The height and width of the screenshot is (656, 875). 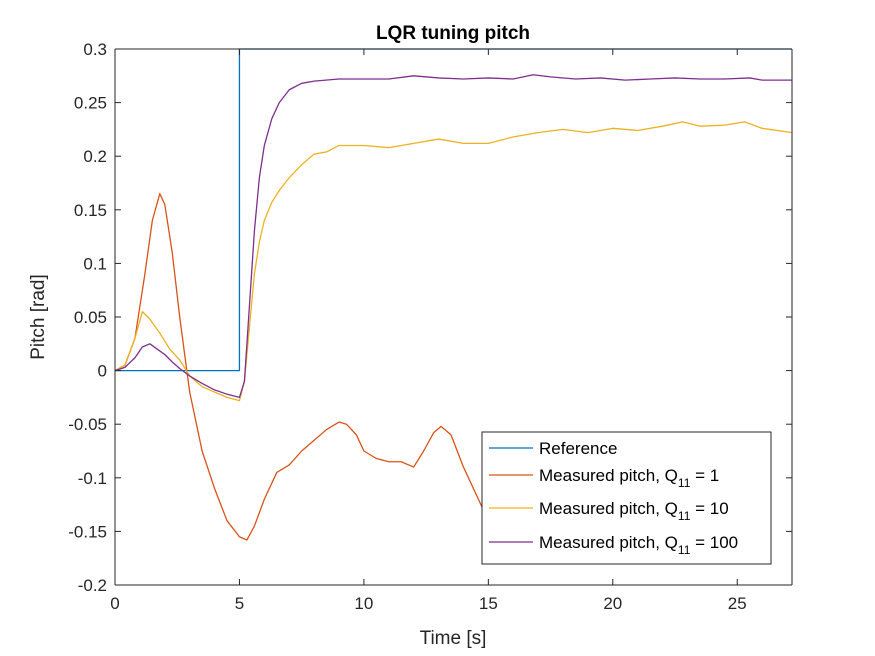 I want to click on x-axis-label: Time [s], so click(x=453, y=638).